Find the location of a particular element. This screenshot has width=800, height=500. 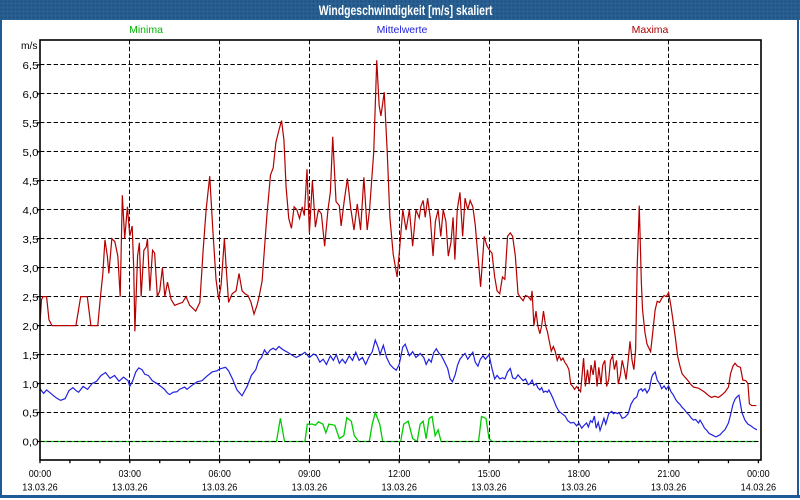

svg-text: 14.03.26 is located at coordinates (759, 488).